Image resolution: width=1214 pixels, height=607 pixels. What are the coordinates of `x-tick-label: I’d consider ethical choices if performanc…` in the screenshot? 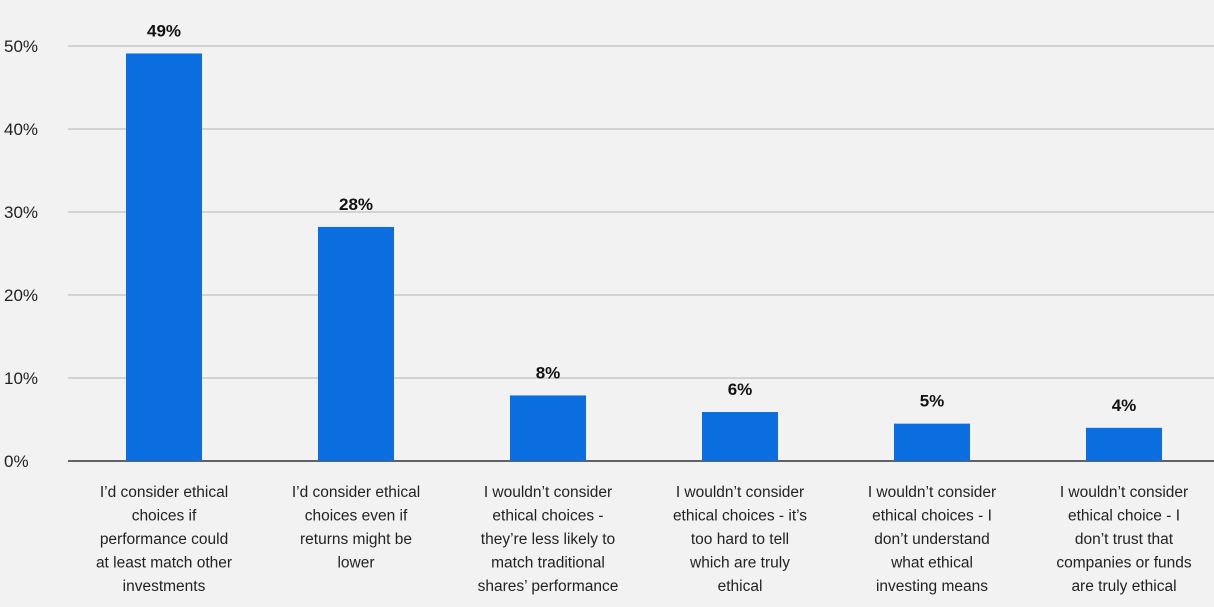 It's located at (164, 539).